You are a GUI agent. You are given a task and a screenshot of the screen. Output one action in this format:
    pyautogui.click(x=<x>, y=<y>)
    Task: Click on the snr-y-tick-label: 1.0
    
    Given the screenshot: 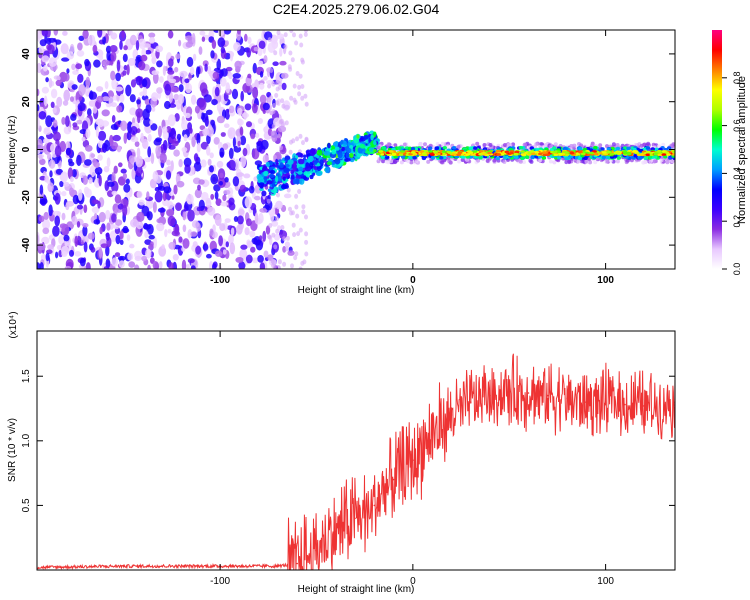 What is the action you would take?
    pyautogui.click(x=26, y=440)
    